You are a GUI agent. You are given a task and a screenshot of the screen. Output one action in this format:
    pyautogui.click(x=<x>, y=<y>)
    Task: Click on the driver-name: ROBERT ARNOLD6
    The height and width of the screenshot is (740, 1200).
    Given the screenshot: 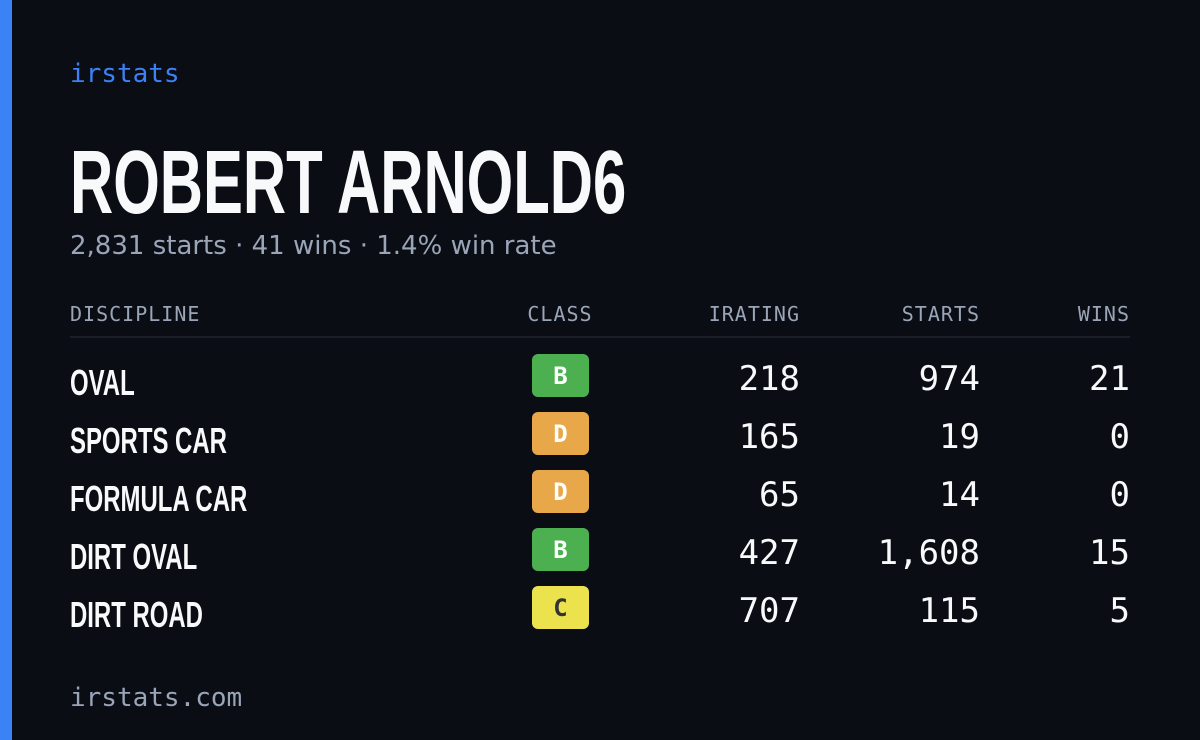 What is the action you would take?
    pyautogui.click(x=348, y=183)
    